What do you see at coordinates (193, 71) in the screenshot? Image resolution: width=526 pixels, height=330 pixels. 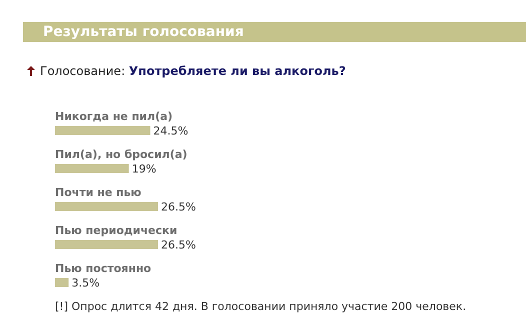 I see `text: Голосование: Употребляете ли вы алкоголь?` at bounding box center [193, 71].